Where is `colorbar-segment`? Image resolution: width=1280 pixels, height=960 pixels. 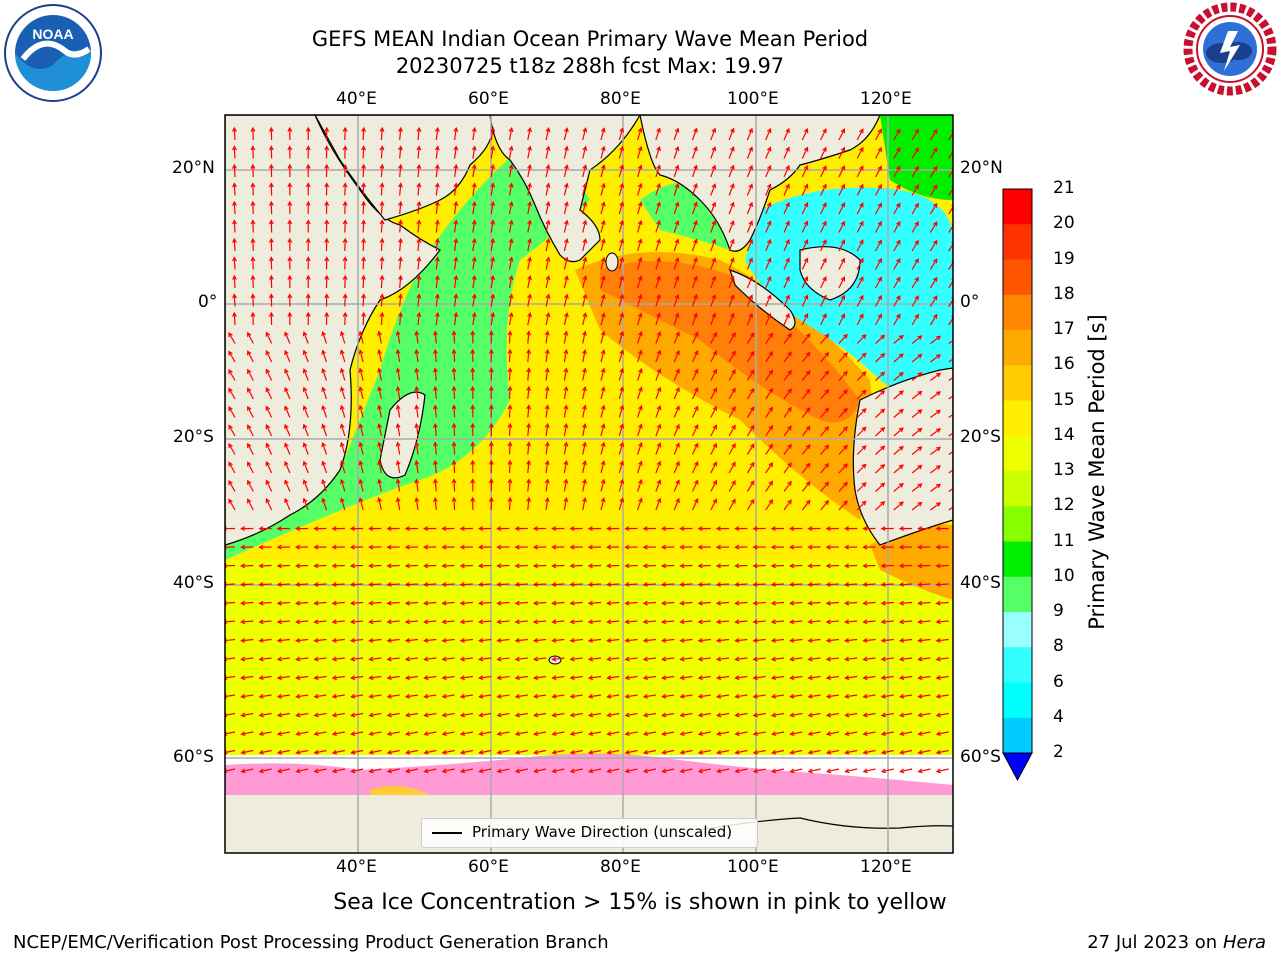 colorbar-segment is located at coordinates (1017, 524).